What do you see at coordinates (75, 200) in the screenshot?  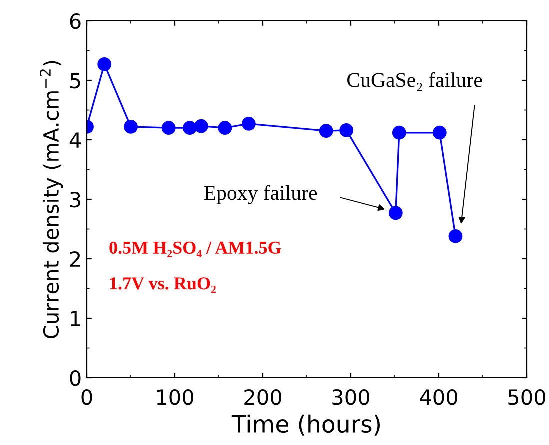 I see `y-tick-label: 3` at bounding box center [75, 200].